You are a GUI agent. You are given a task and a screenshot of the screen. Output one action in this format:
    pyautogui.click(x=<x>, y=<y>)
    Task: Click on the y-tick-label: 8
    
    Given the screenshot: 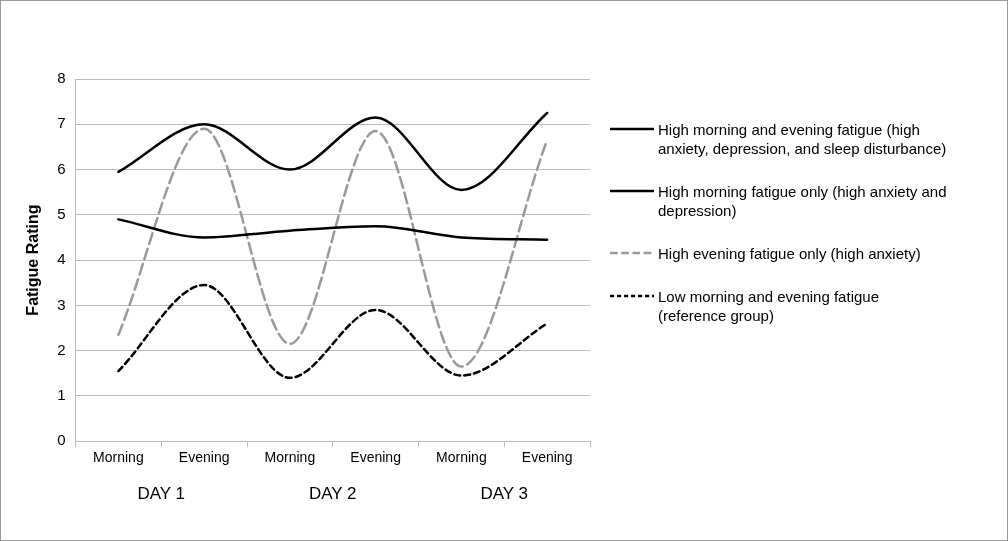 What is the action you would take?
    pyautogui.click(x=61, y=78)
    